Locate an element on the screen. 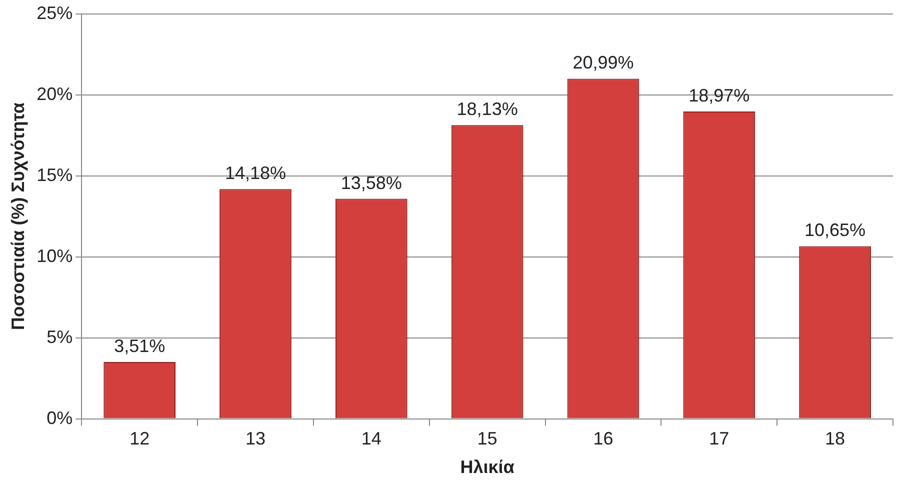  data-label: 10,65% is located at coordinates (835, 230).